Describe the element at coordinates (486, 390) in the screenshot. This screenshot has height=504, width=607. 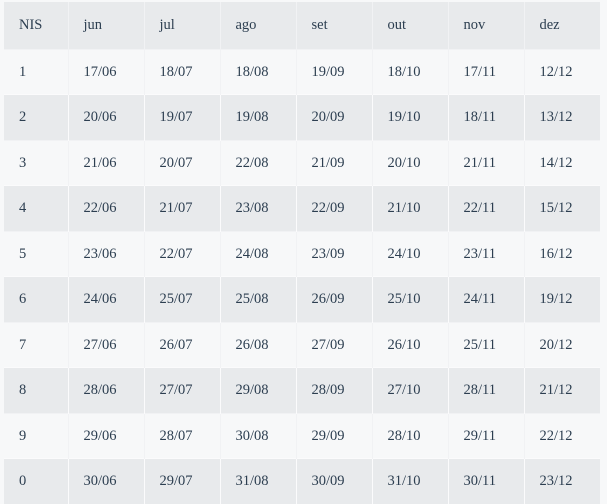
I see `cell-nov: 28/11` at that location.